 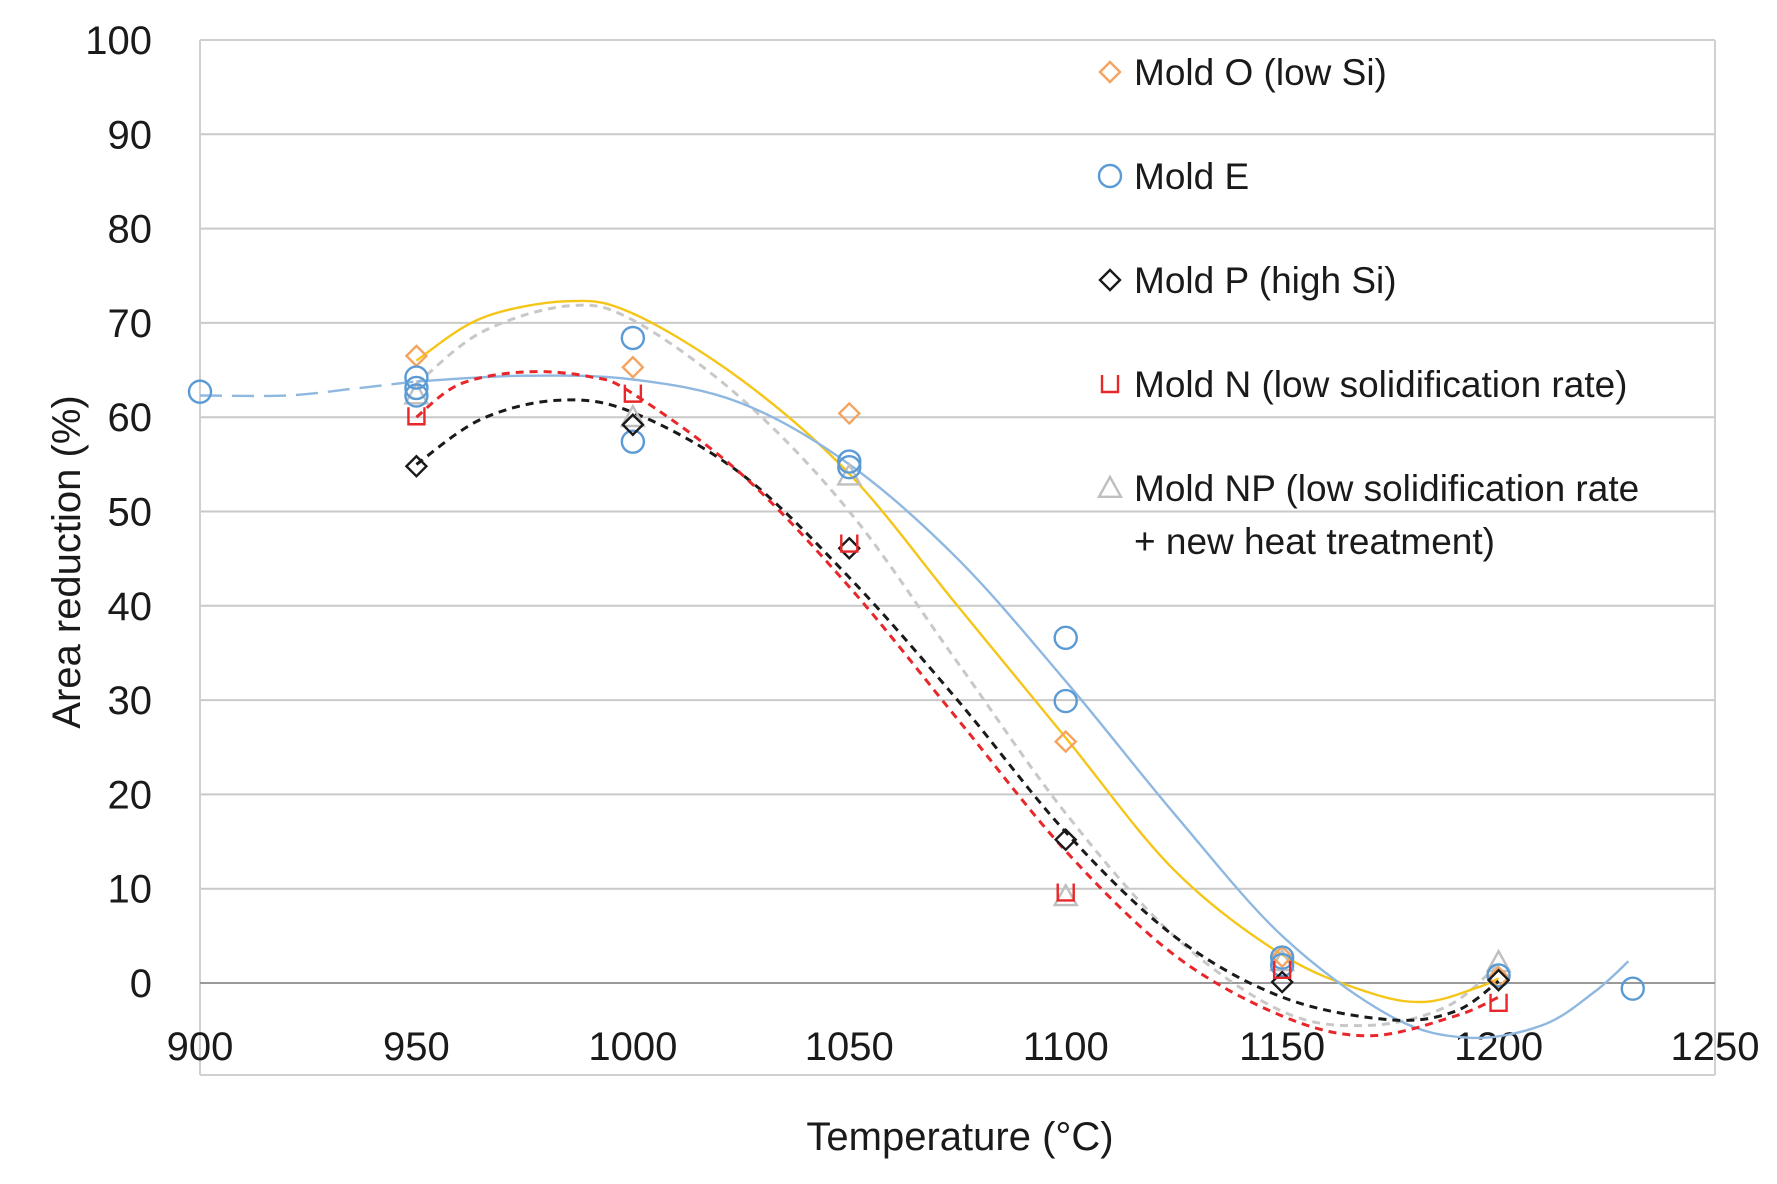 What do you see at coordinates (130, 230) in the screenshot?
I see `y-tick-label: 80` at bounding box center [130, 230].